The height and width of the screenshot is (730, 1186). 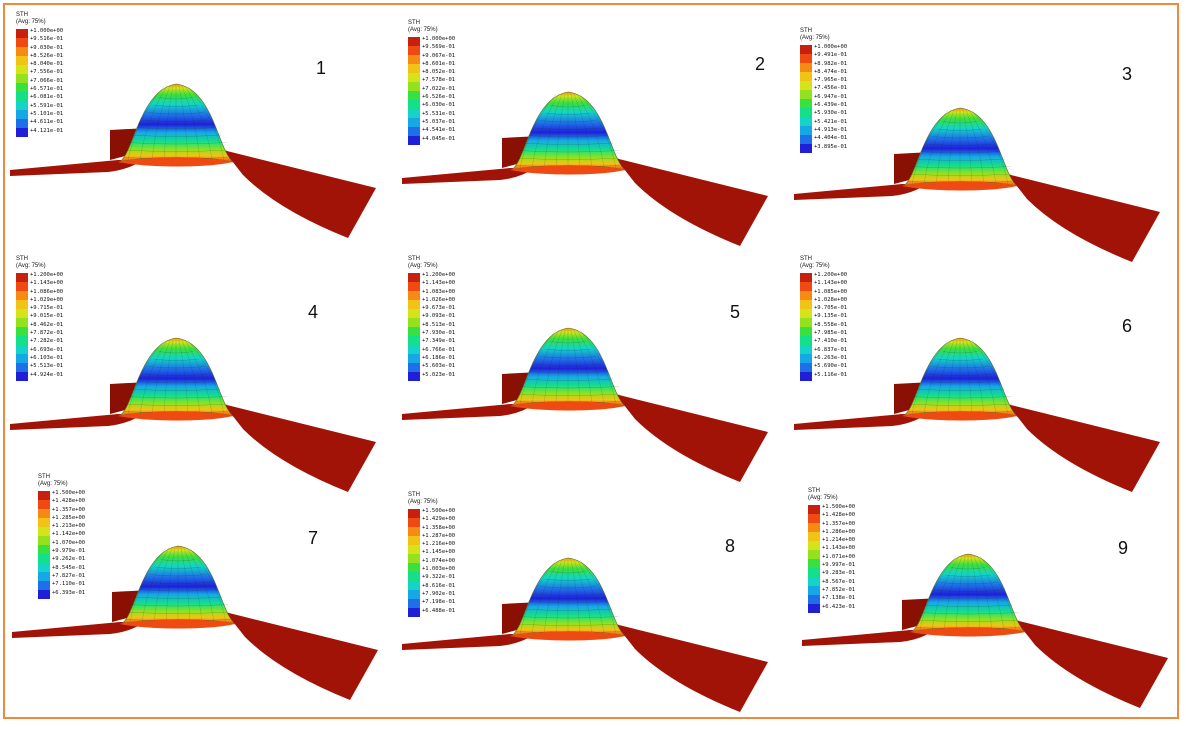 I want to click on legend-value: +8.474e-01, so click(x=831, y=71).